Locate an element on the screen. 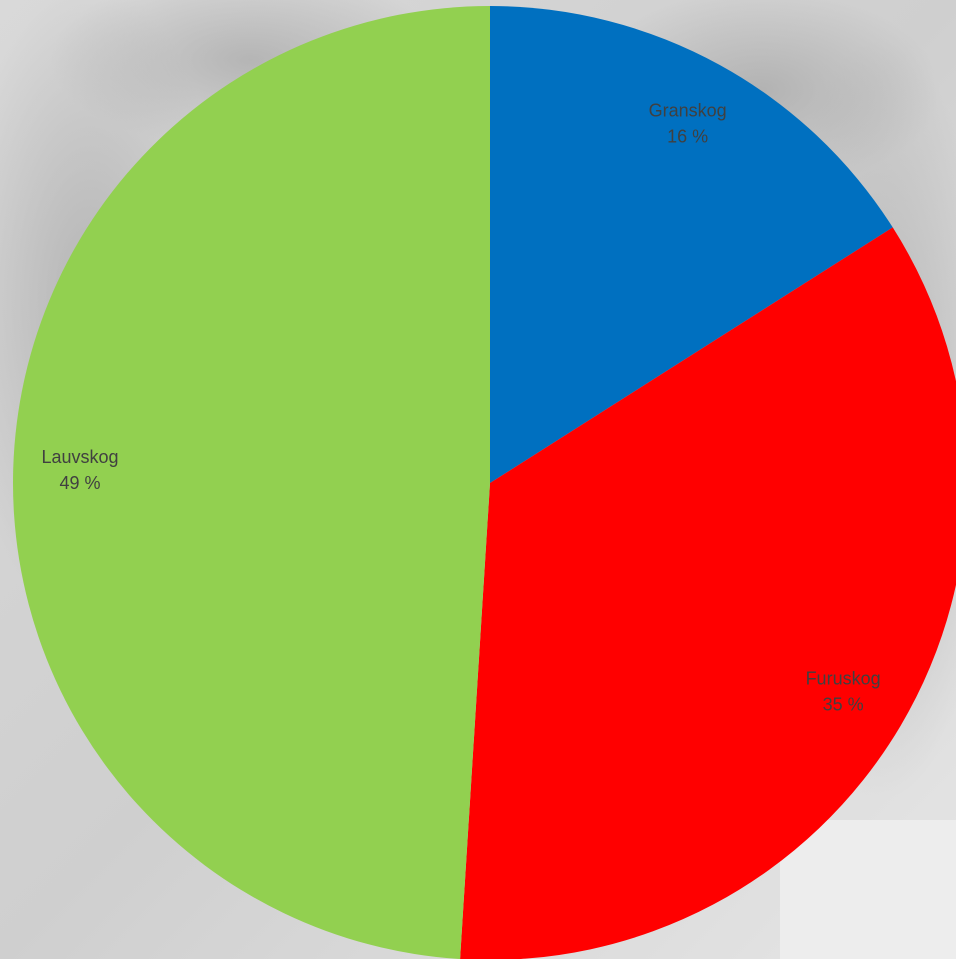 This screenshot has height=959, width=956. slice-value-label: 16 % is located at coordinates (687, 136).